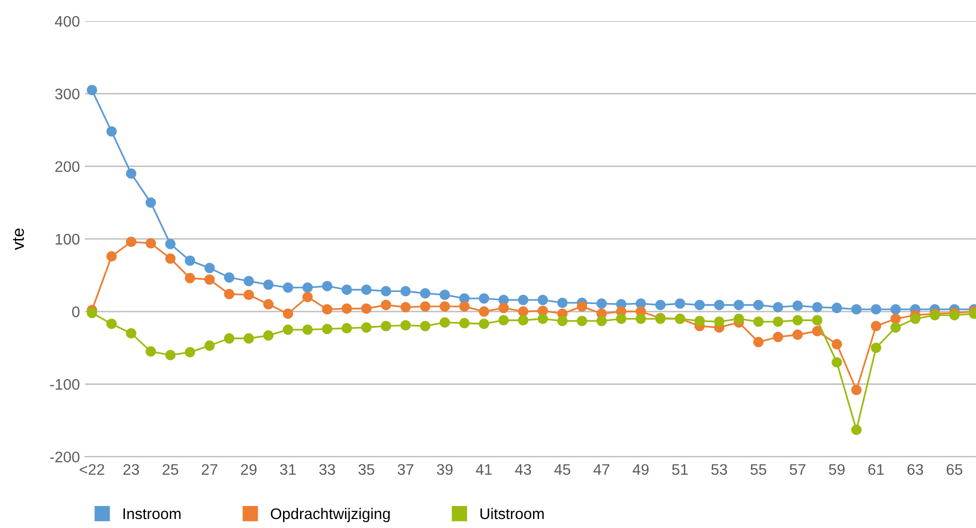 This screenshot has width=976, height=528. What do you see at coordinates (512, 514) in the screenshot?
I see `legend-label: Uitstroom` at bounding box center [512, 514].